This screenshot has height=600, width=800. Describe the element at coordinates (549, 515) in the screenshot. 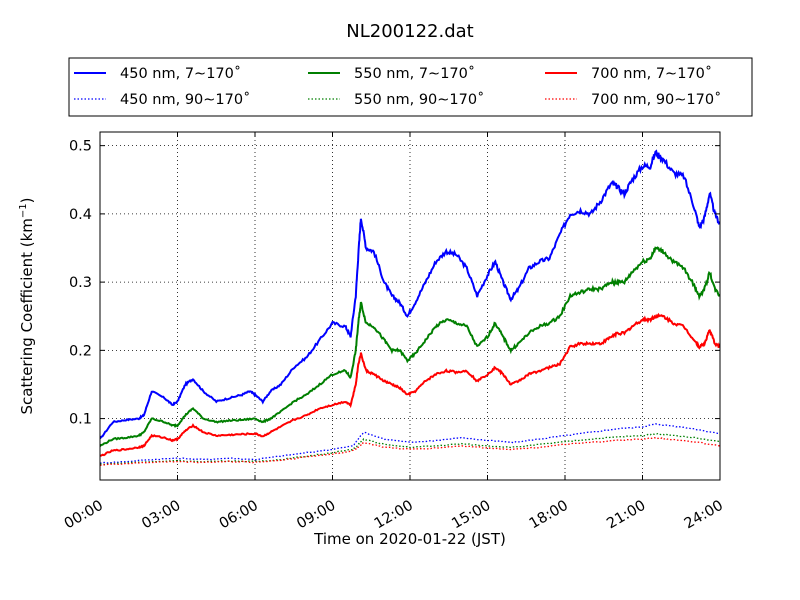

I see `x-tick-label: 18:00` at that location.